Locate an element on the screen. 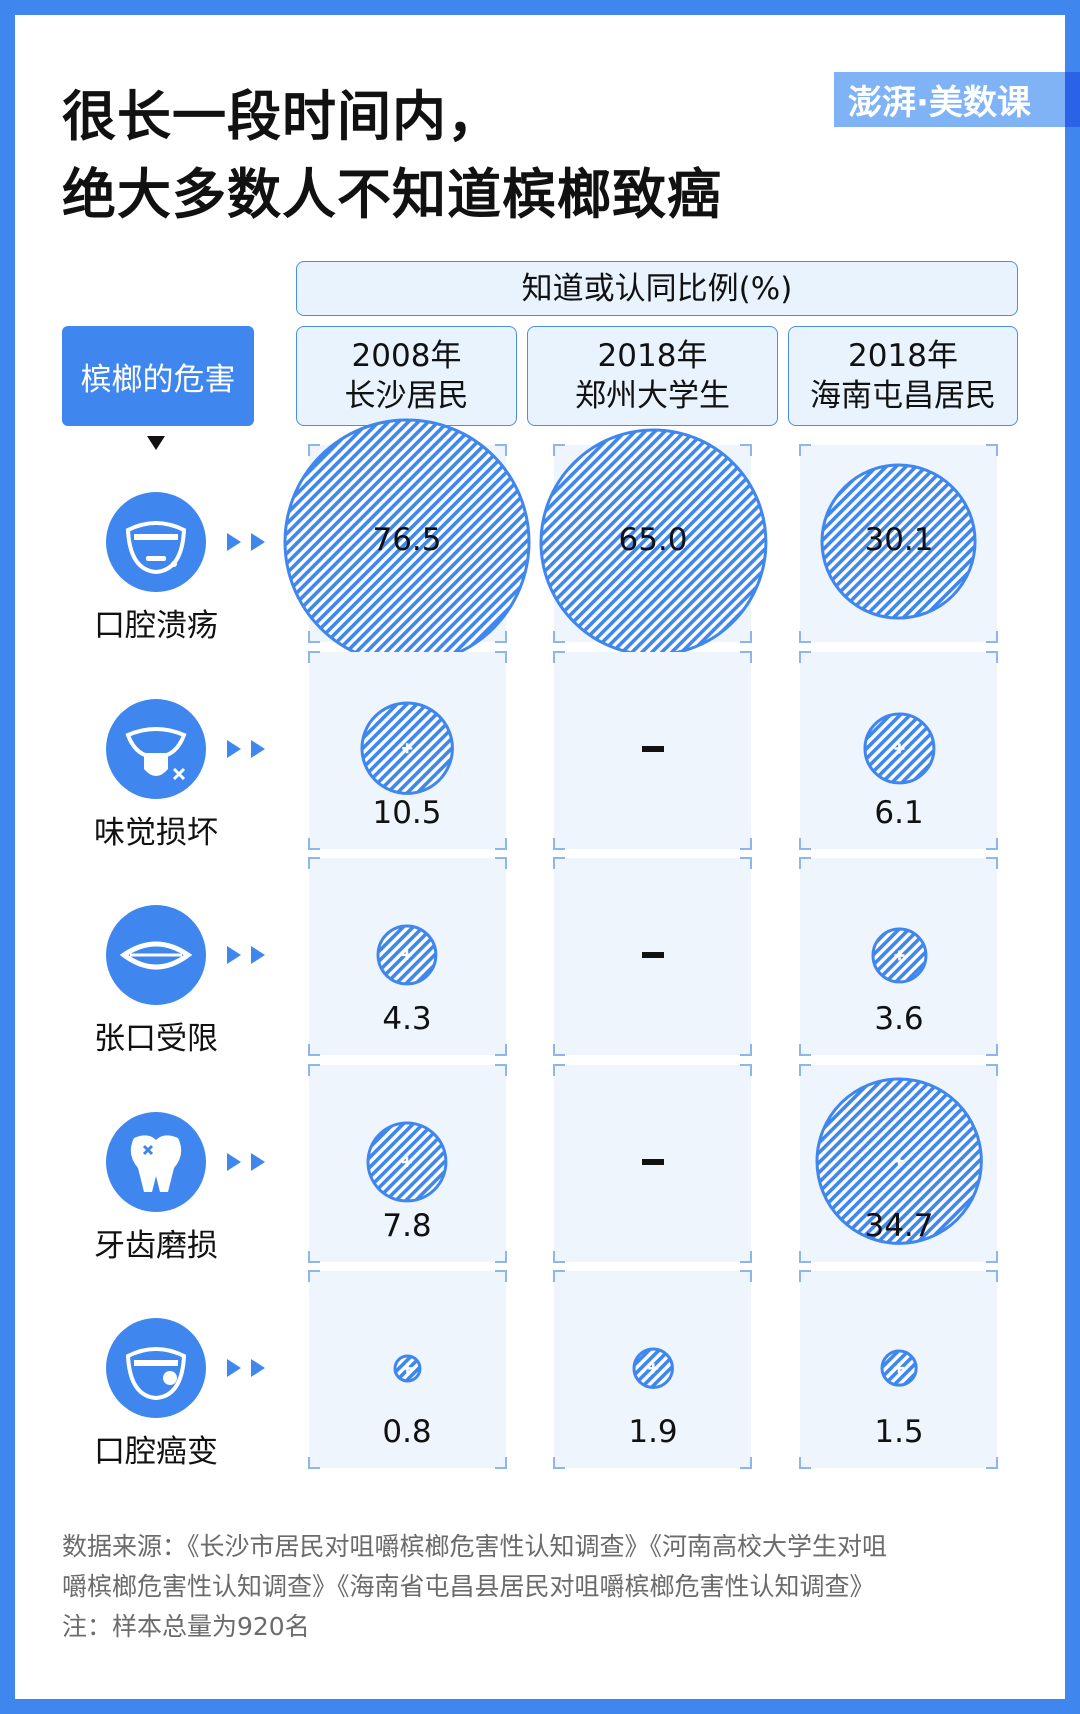 Image resolution: width=1080 pixels, height=1714 pixels. the-paper-logo: 澎湃·美数课 is located at coordinates (957, 99).